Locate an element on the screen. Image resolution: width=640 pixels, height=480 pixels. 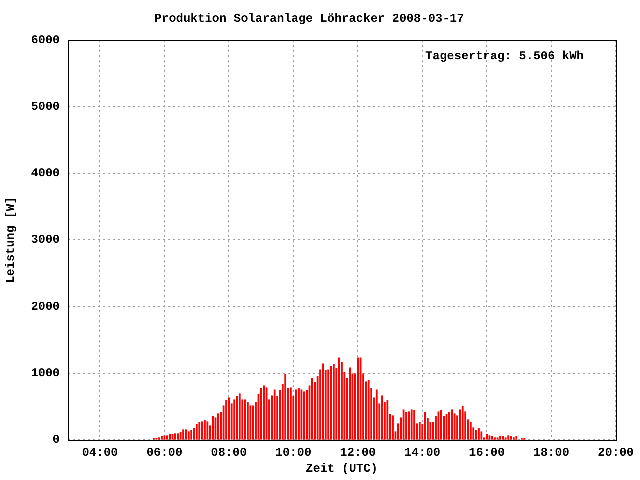
annotation: Tagesertrag: 5.506 kWh is located at coordinates (505, 56).